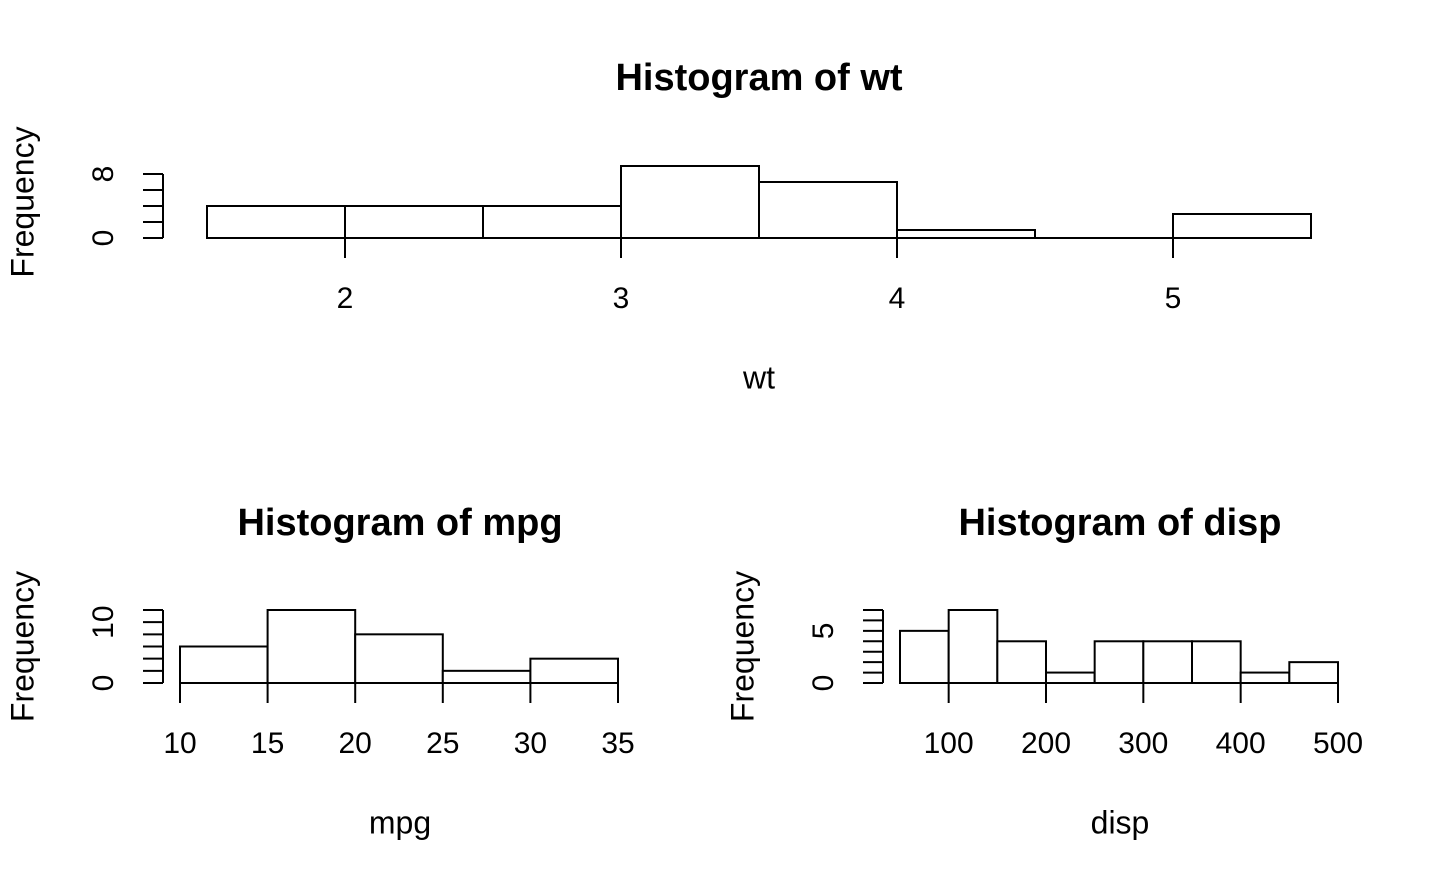 The width and height of the screenshot is (1440, 889). What do you see at coordinates (1119, 523) in the screenshot?
I see `chart-title: Histogram of disp` at bounding box center [1119, 523].